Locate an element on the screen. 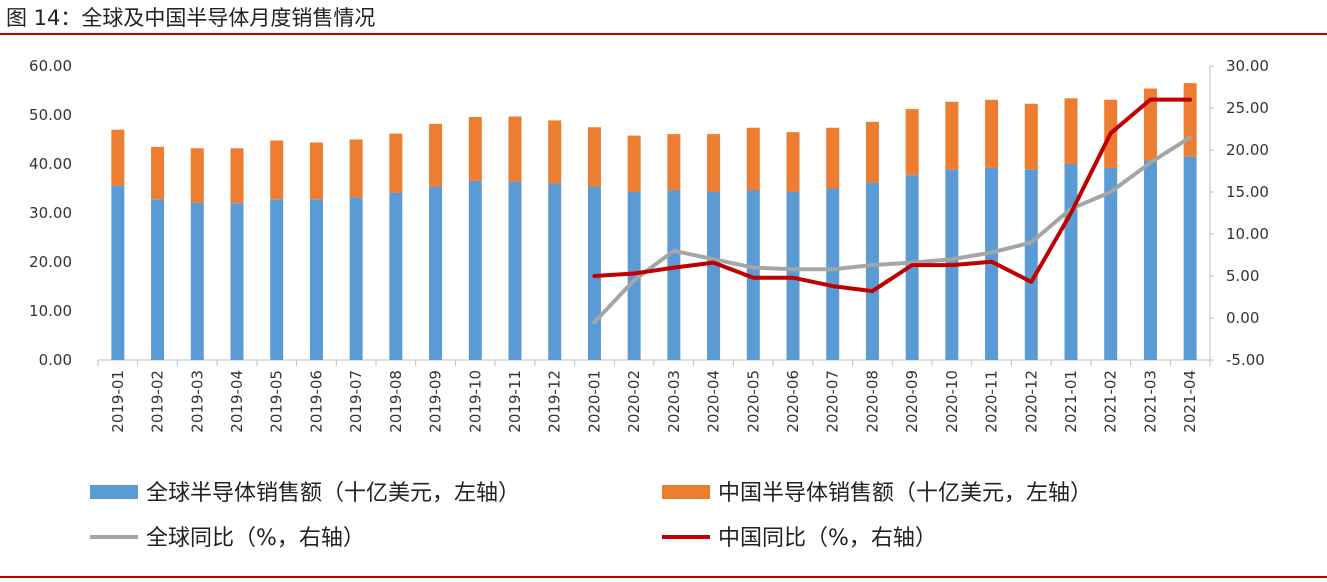  x-axis-tick-label: 2020-12 is located at coordinates (1031, 401).